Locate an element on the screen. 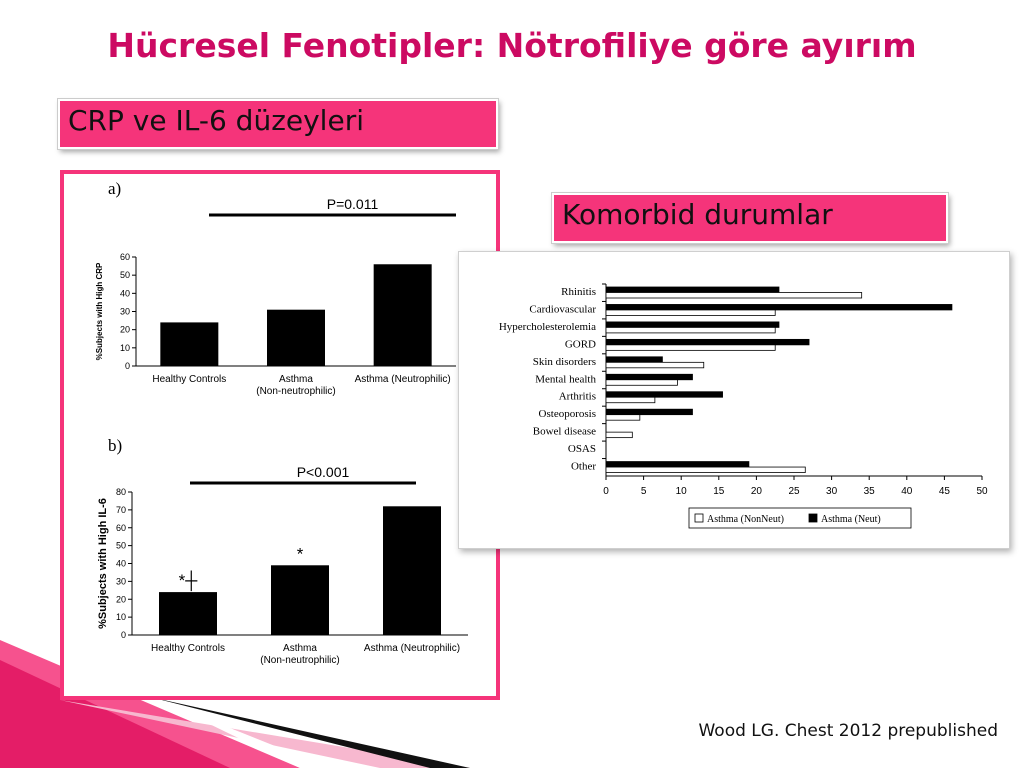 The height and width of the screenshot is (768, 1024). komorbid-label-box: Komorbid durumlar is located at coordinates (750, 218).